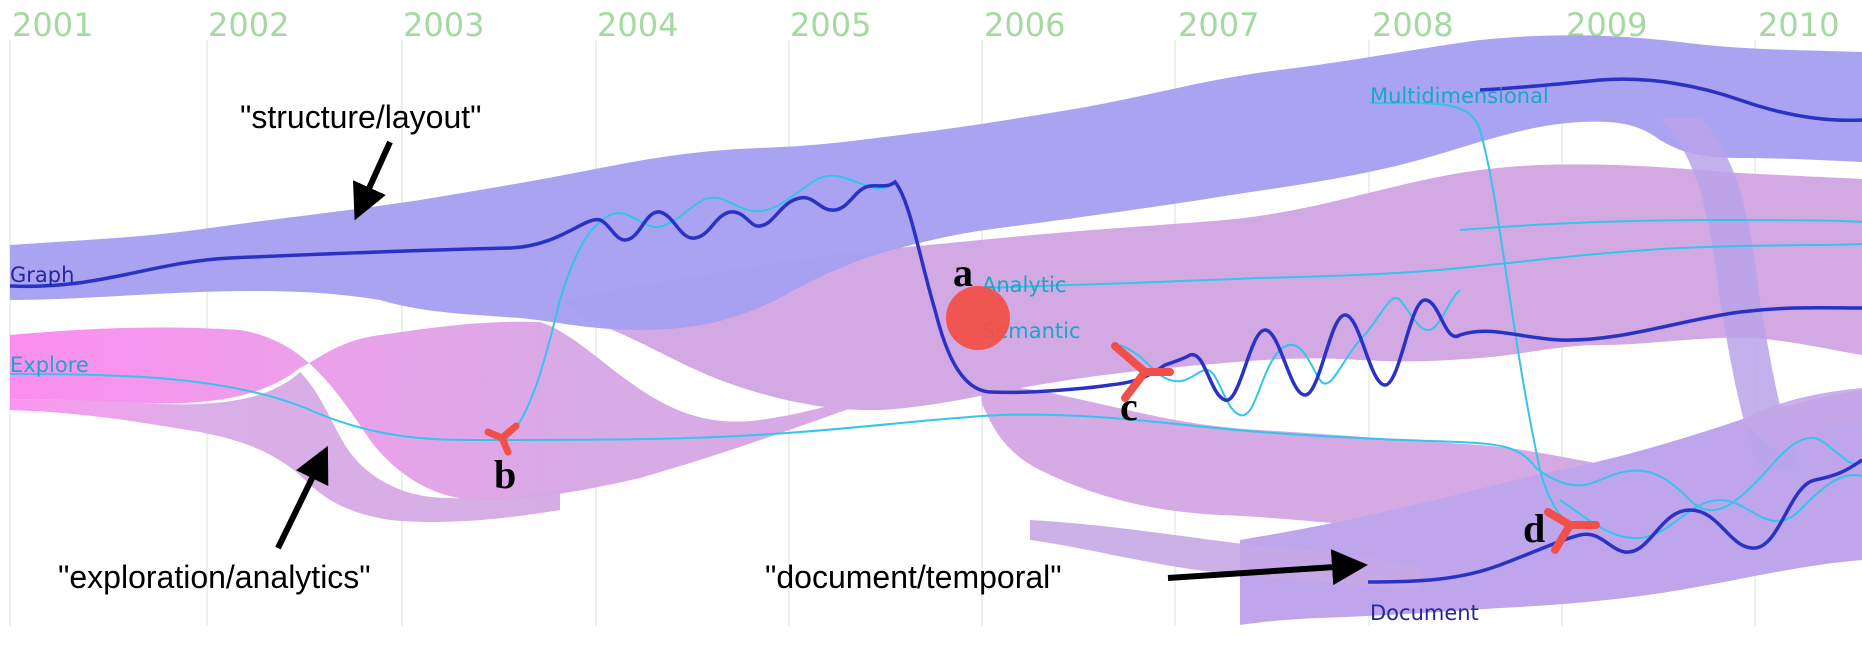  What do you see at coordinates (1218, 25) in the screenshot?
I see `year-label: 2007` at bounding box center [1218, 25].